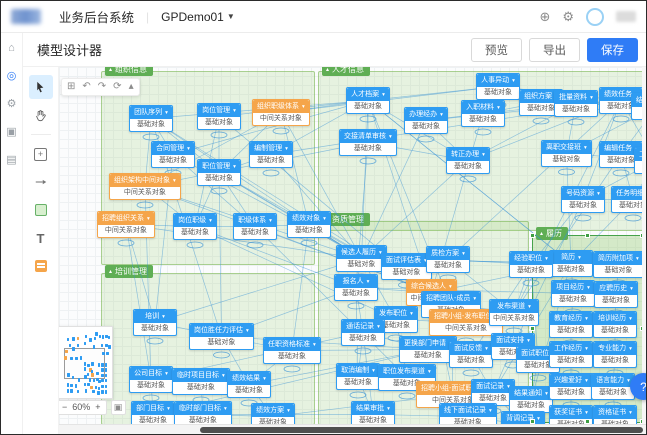  Describe the element at coordinates (471, 348) in the screenshot. I see `node-title: 面试反馈 ▾` at that location.